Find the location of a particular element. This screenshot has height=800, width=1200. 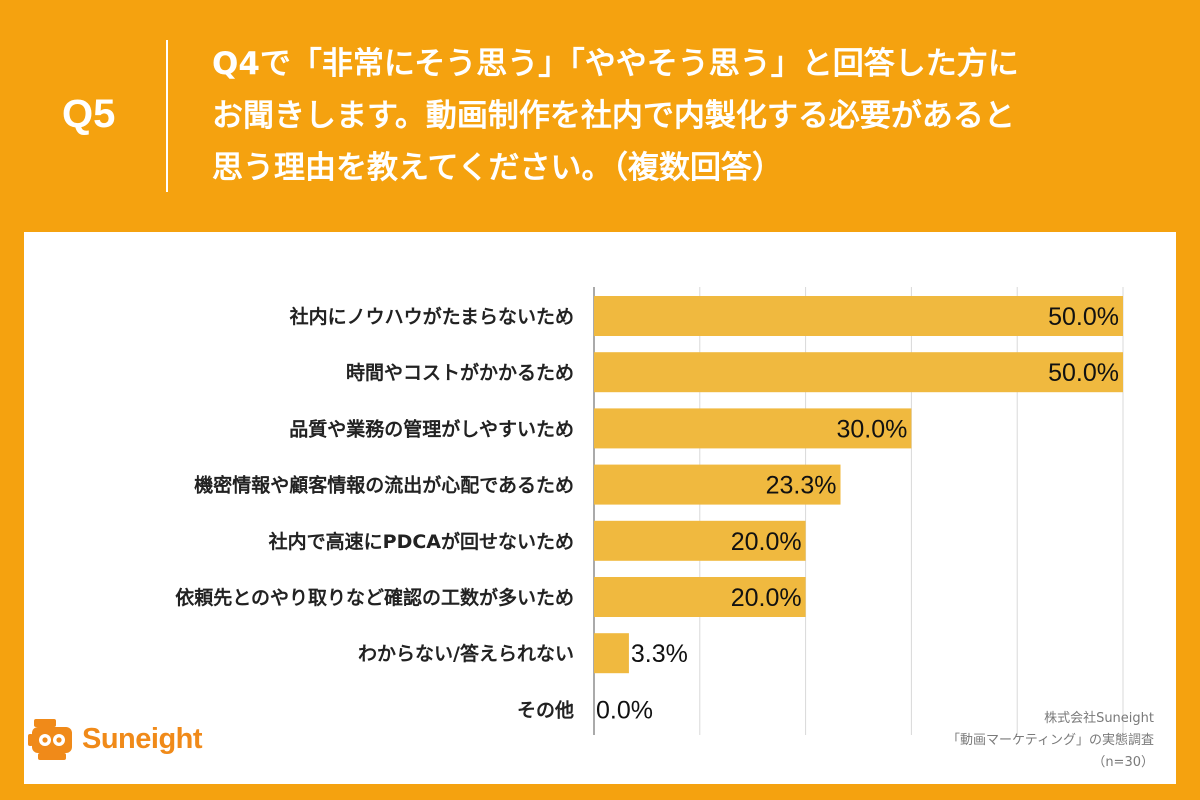

question-line-3: 思う理由を教えてください。（複数回答） is located at coordinates (498, 168).